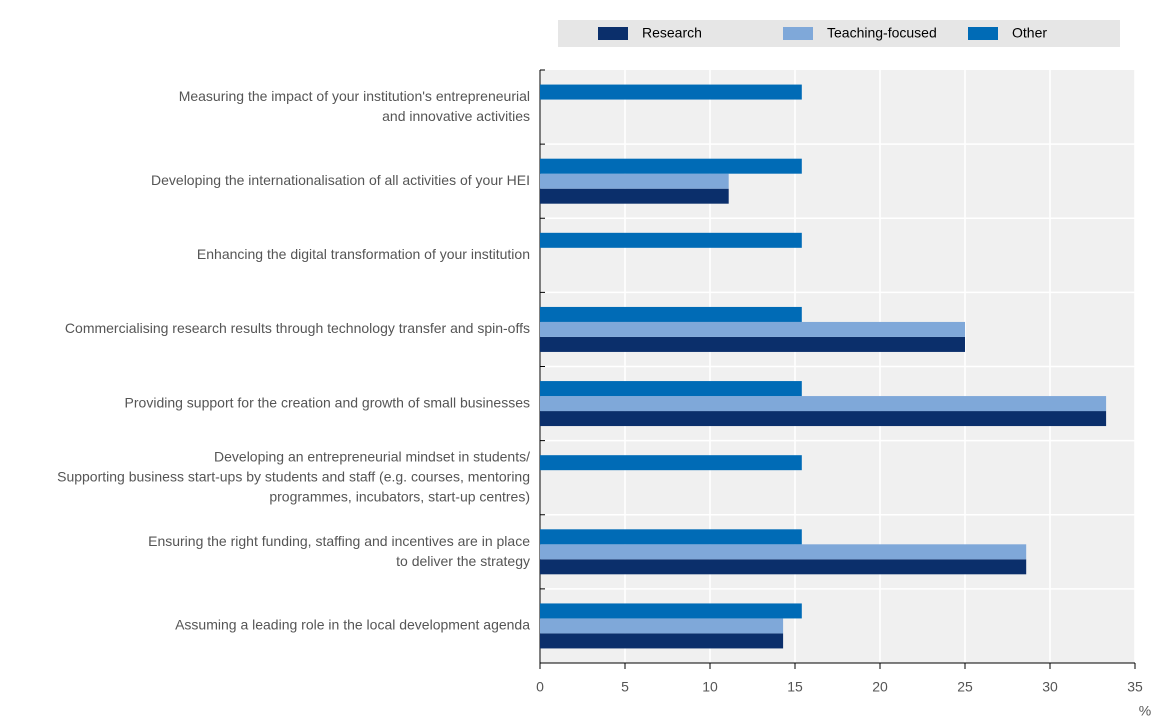 Image resolution: width=1155 pixels, height=722 pixels. Describe the element at coordinates (880, 687) in the screenshot. I see `x-tick-label: 20` at that location.